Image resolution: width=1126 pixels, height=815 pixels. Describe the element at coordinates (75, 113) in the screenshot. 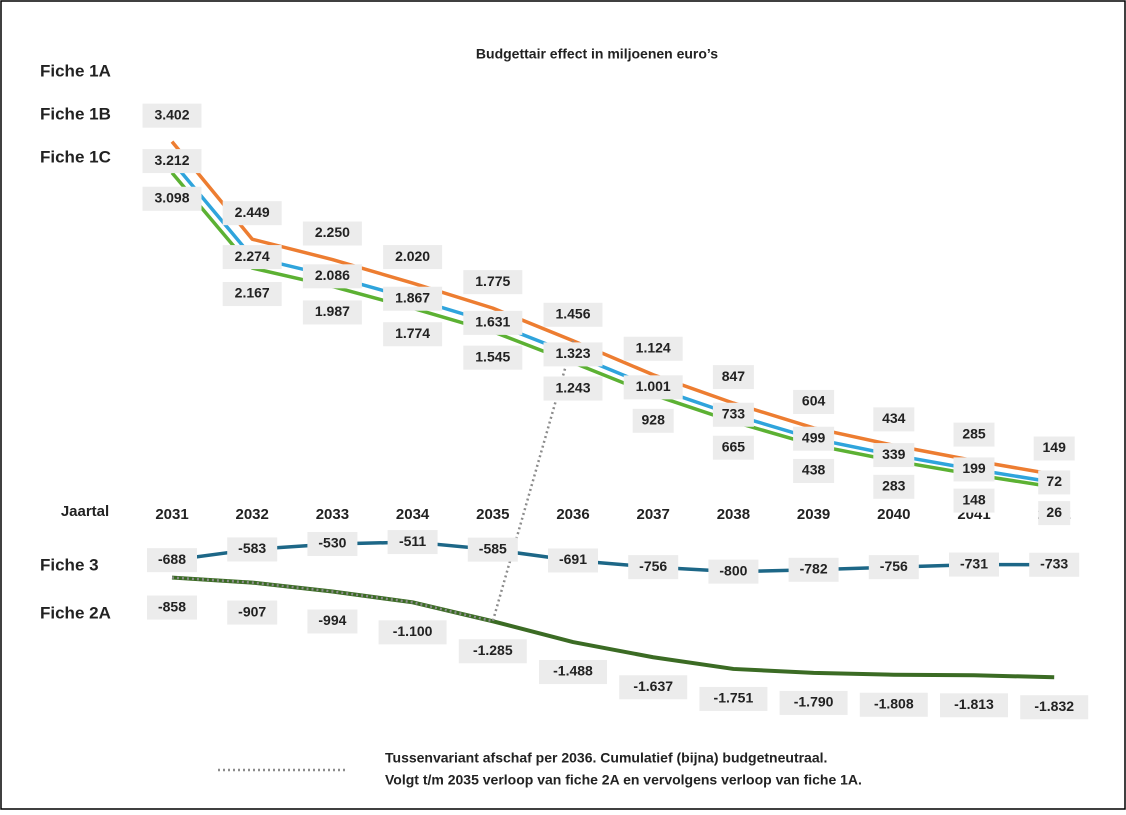

I see `legend-label: Fiche 1B` at that location.